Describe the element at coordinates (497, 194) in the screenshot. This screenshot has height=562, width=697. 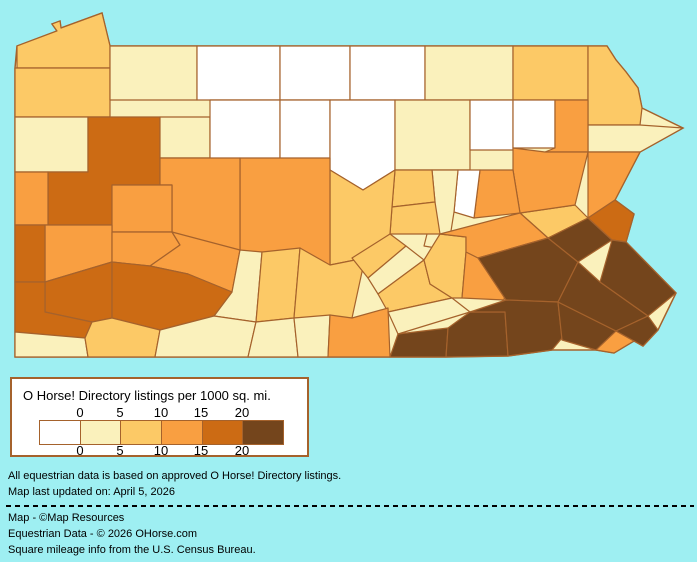
I see `county-columbia` at that location.